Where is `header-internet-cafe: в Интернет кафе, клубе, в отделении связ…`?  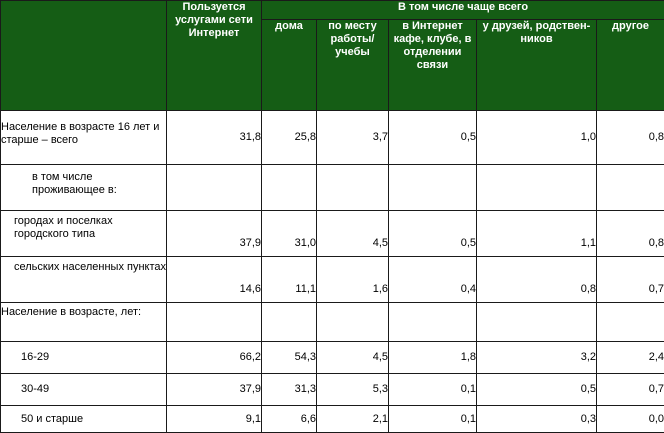 header-internet-cafe: в Интернет кафе, клубе, в отделении связ… is located at coordinates (433, 65).